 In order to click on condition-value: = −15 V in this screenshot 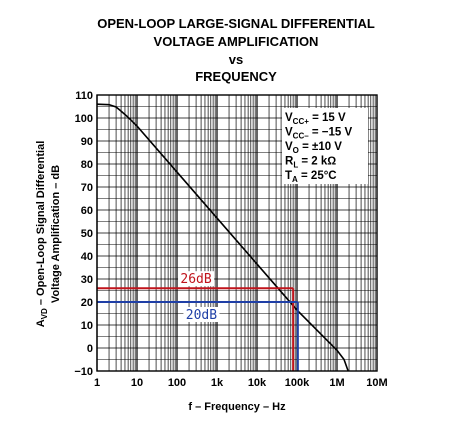, I will do `click(331, 133)`.